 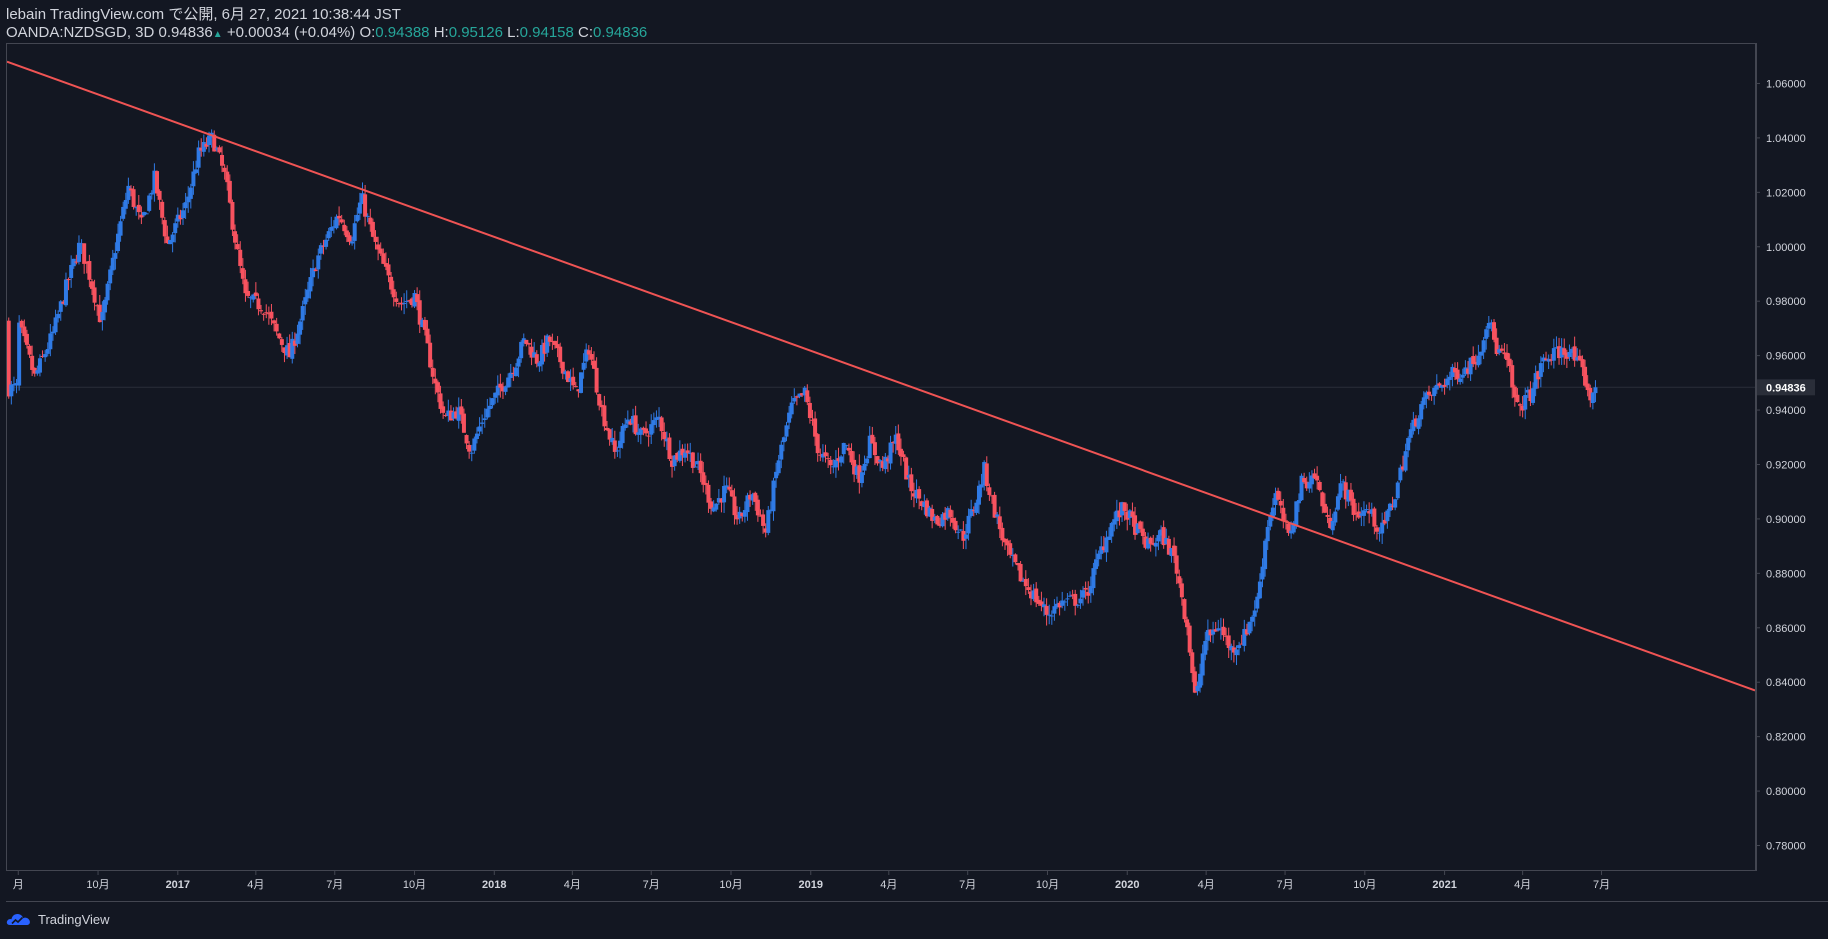 What do you see at coordinates (1786, 248) in the screenshot?
I see `y-tick-label: 1.00000` at bounding box center [1786, 248].